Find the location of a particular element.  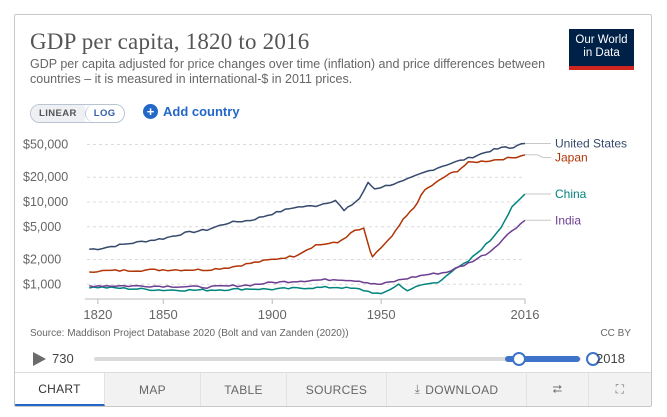

add-country-button: + Add country is located at coordinates (191, 111).